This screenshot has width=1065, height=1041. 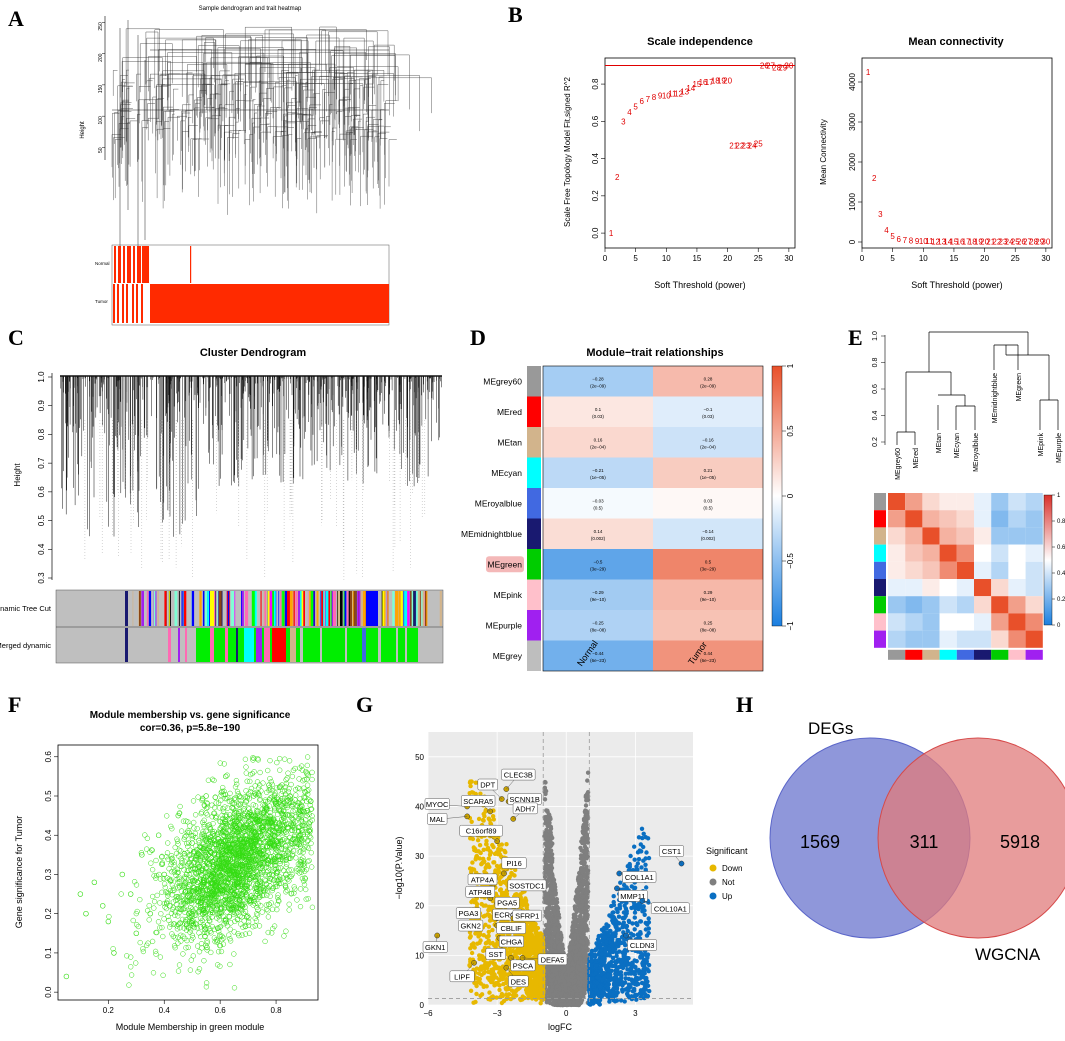 I want to click on scale-xtick-label: 25, so click(x=758, y=258).